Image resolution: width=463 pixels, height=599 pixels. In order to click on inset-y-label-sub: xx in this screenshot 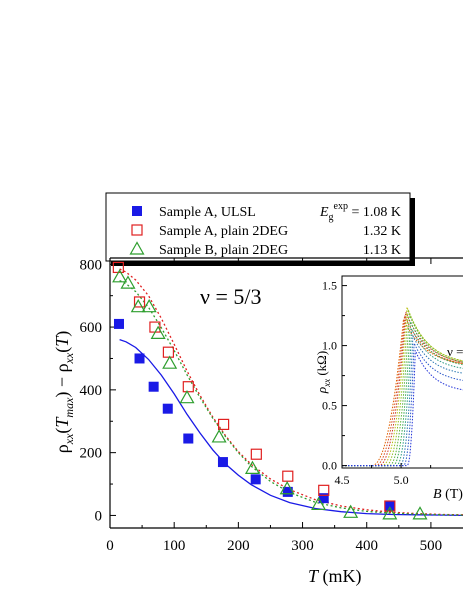, I will do `click(327, 383)`.